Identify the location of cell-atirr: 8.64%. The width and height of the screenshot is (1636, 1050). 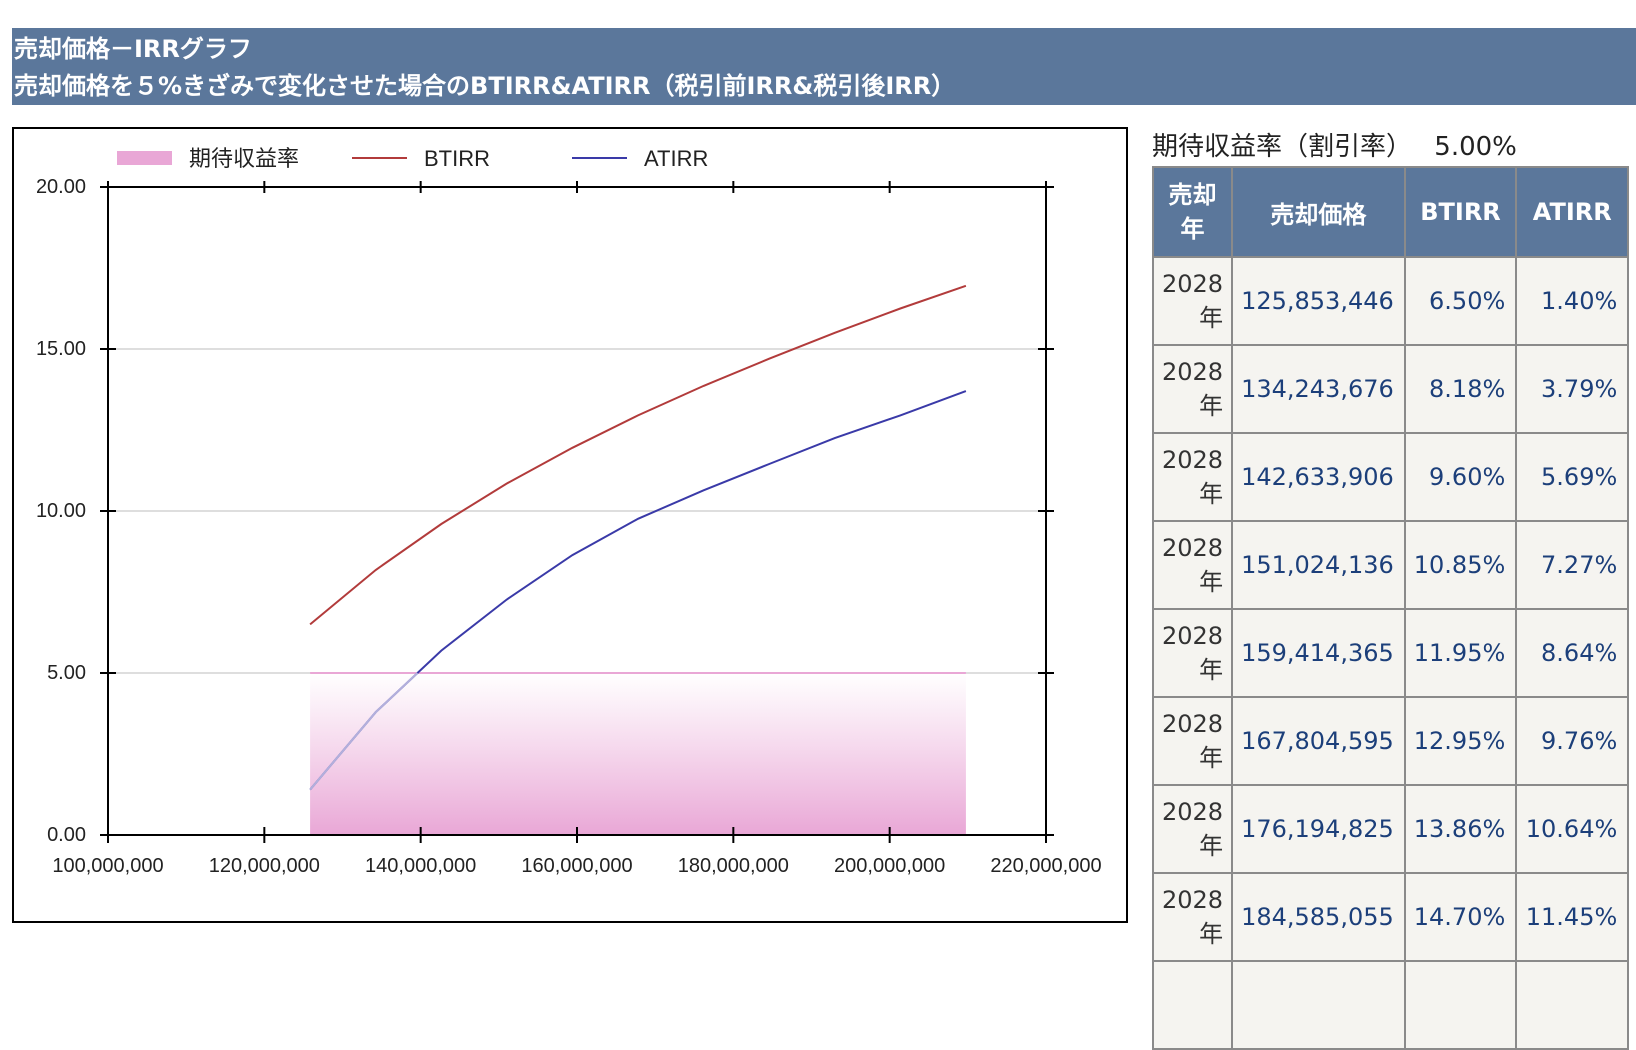
(1572, 653).